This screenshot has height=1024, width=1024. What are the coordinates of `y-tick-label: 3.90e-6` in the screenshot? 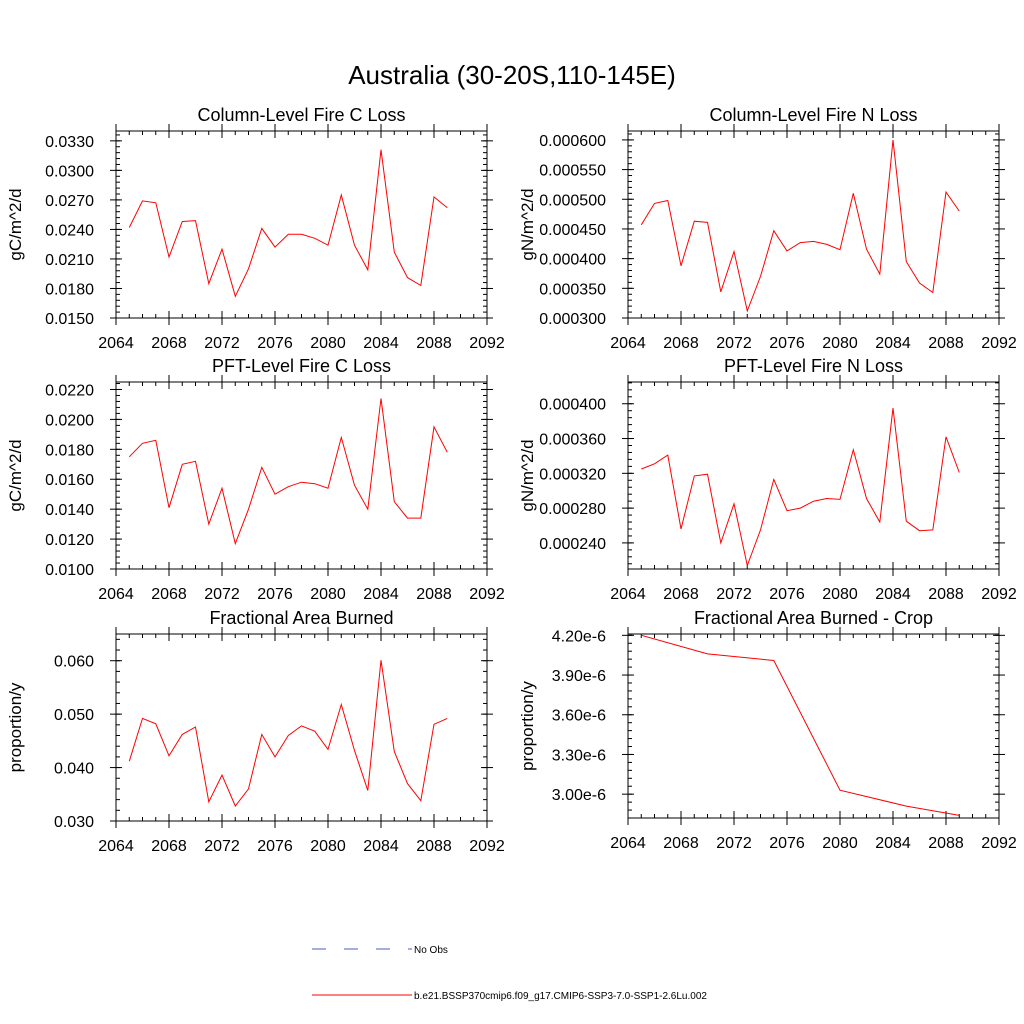 It's located at (579, 676).